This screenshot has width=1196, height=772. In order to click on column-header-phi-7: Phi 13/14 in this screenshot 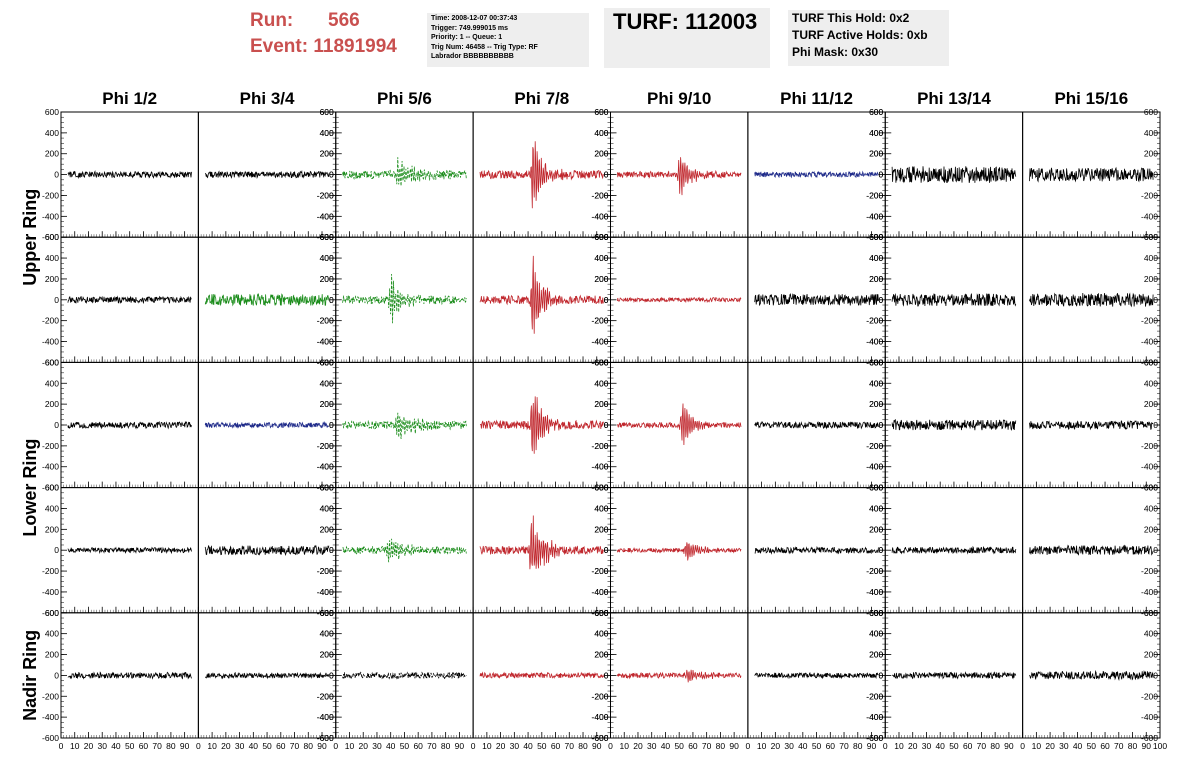, I will do `click(954, 98)`.